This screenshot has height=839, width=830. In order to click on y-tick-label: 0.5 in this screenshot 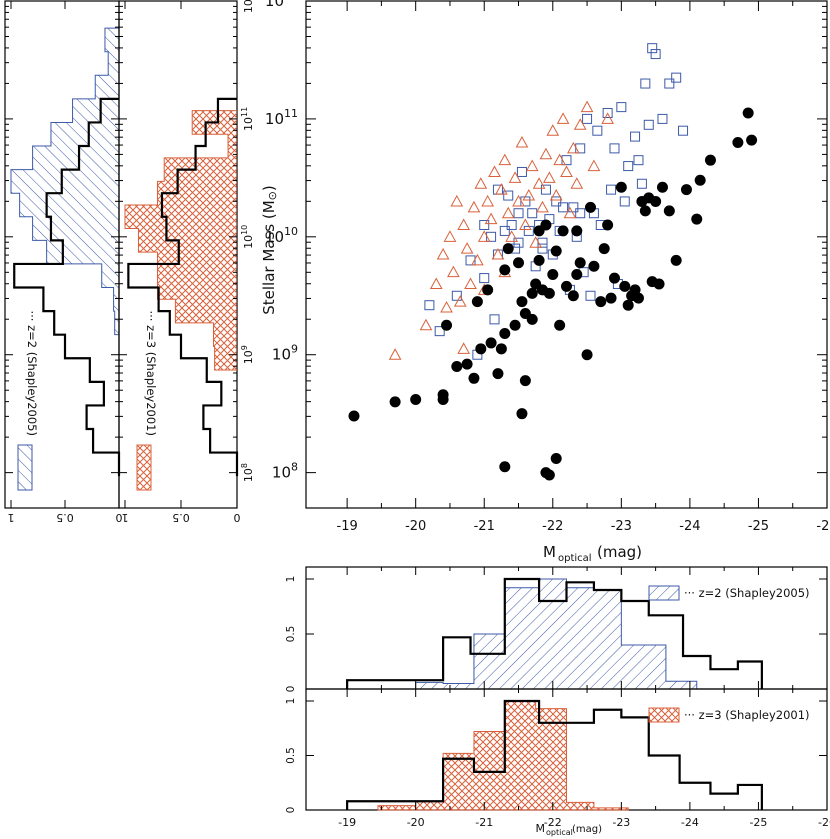, I will do `click(291, 755)`.